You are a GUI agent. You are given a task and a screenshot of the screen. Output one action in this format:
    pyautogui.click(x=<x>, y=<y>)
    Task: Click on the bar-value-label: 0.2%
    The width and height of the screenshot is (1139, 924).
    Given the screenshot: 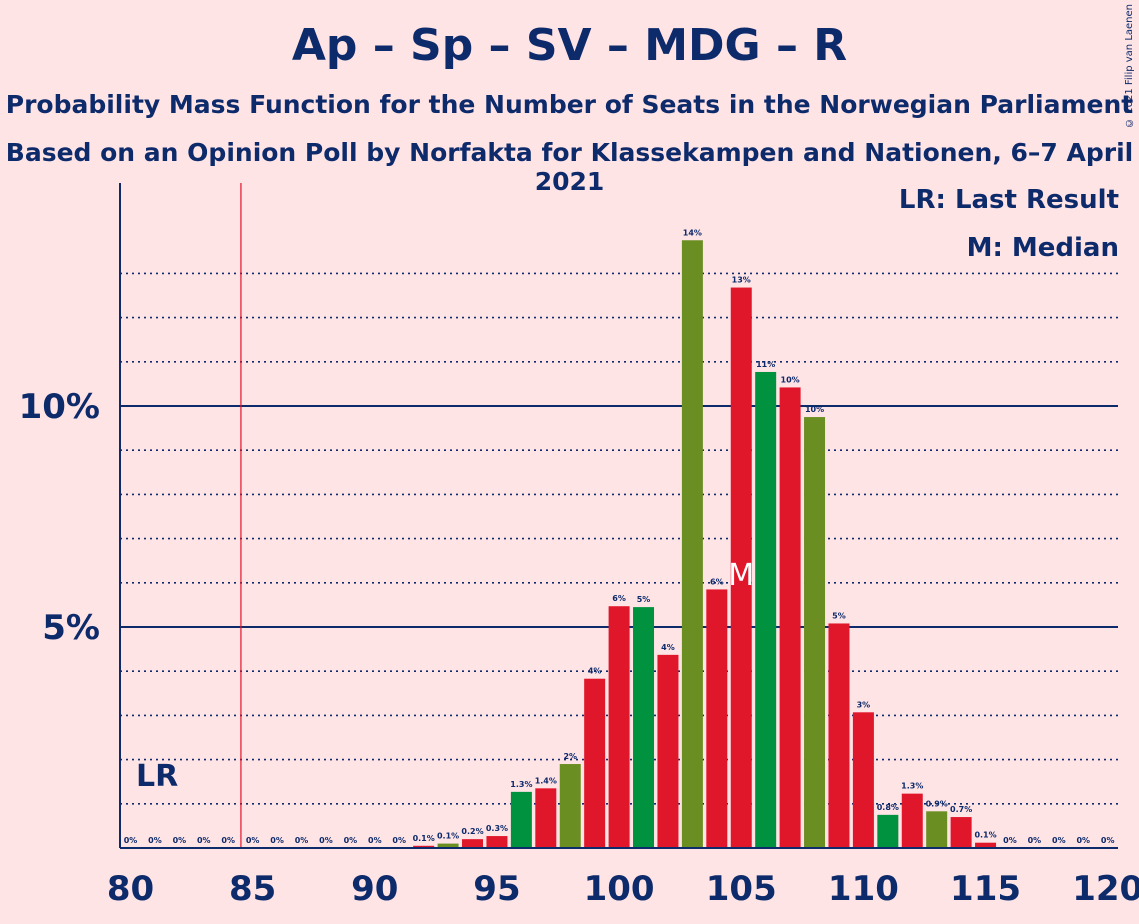 What is the action you would take?
    pyautogui.click(x=472, y=831)
    